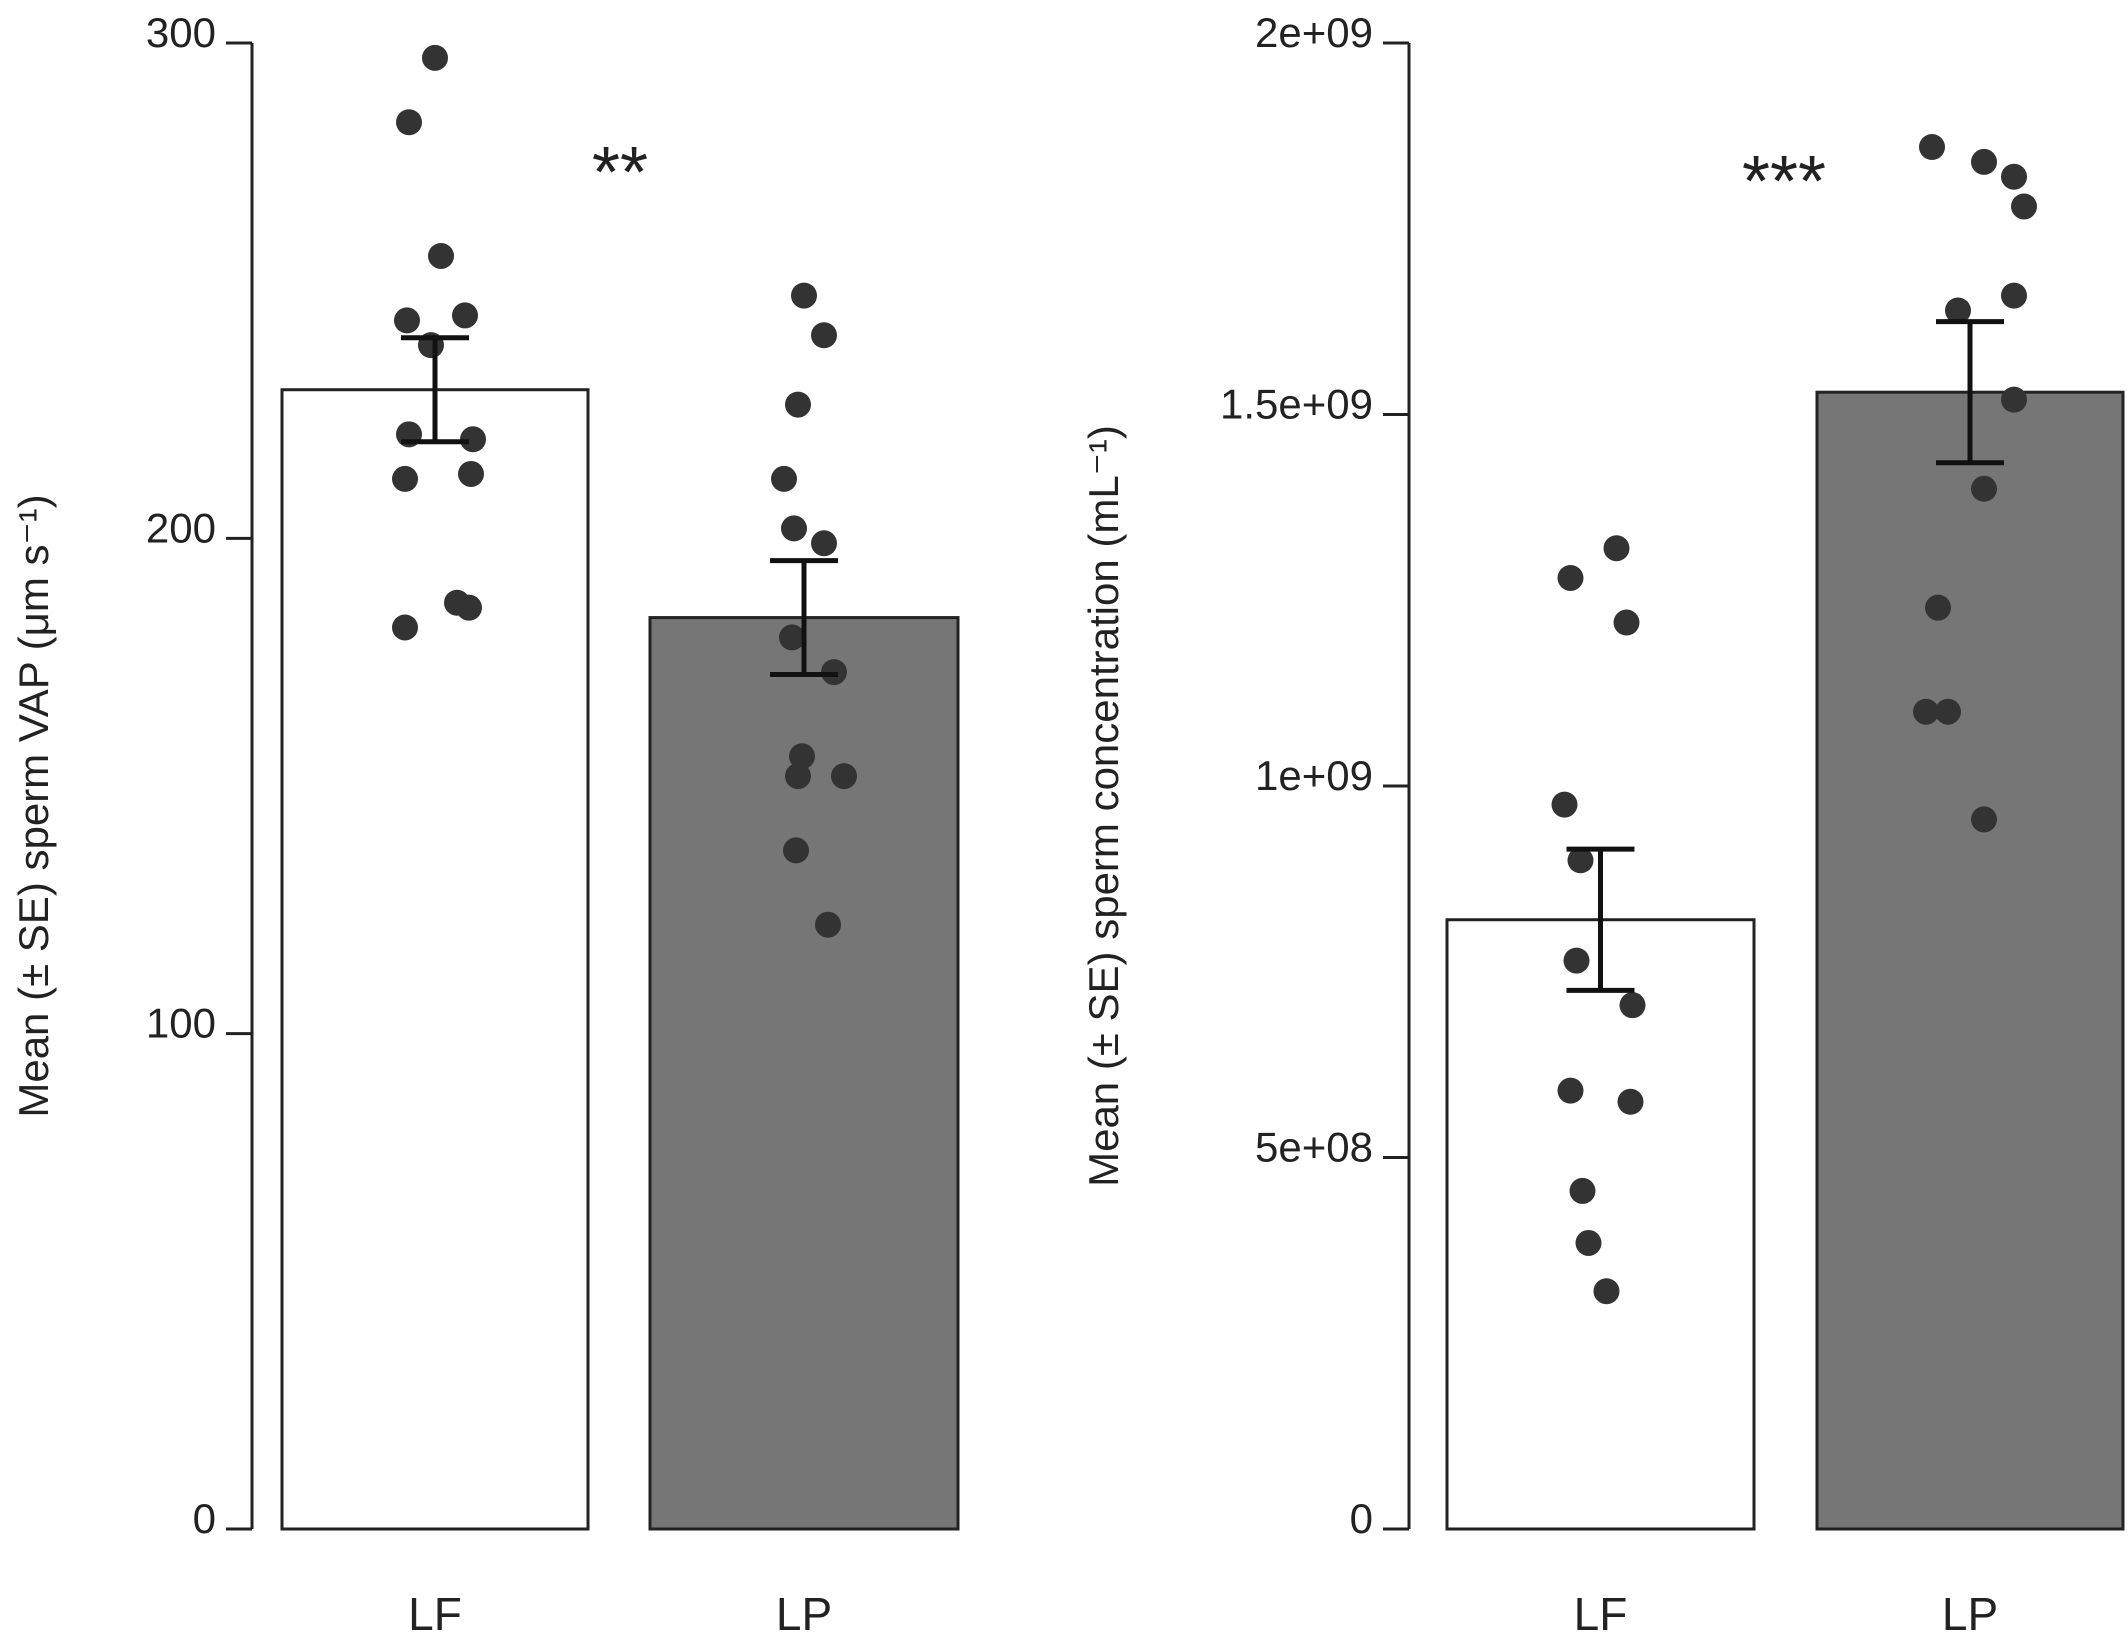 The width and height of the screenshot is (2128, 1652). Describe the element at coordinates (1314, 32) in the screenshot. I see `y-tick-label: 2e+09` at that location.